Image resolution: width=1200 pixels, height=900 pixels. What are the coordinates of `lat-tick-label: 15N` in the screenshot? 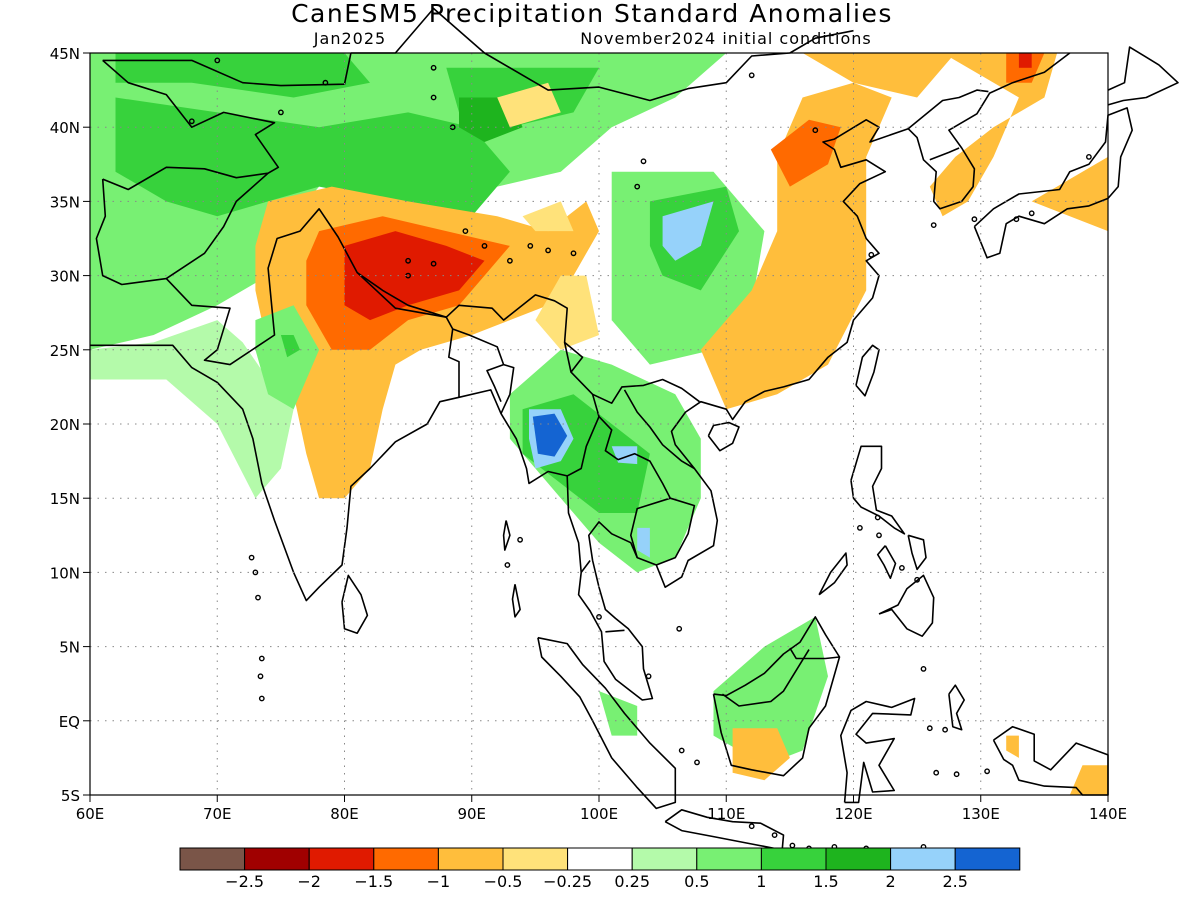 It's located at (65, 499).